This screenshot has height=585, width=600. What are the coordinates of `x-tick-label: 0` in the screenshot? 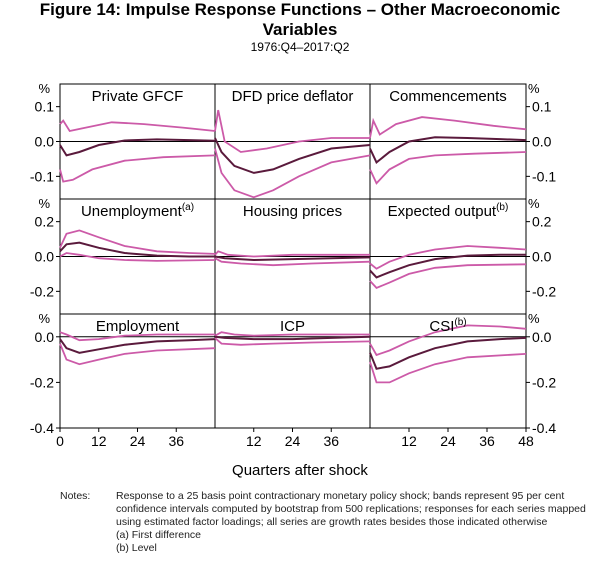 It's located at (60, 441).